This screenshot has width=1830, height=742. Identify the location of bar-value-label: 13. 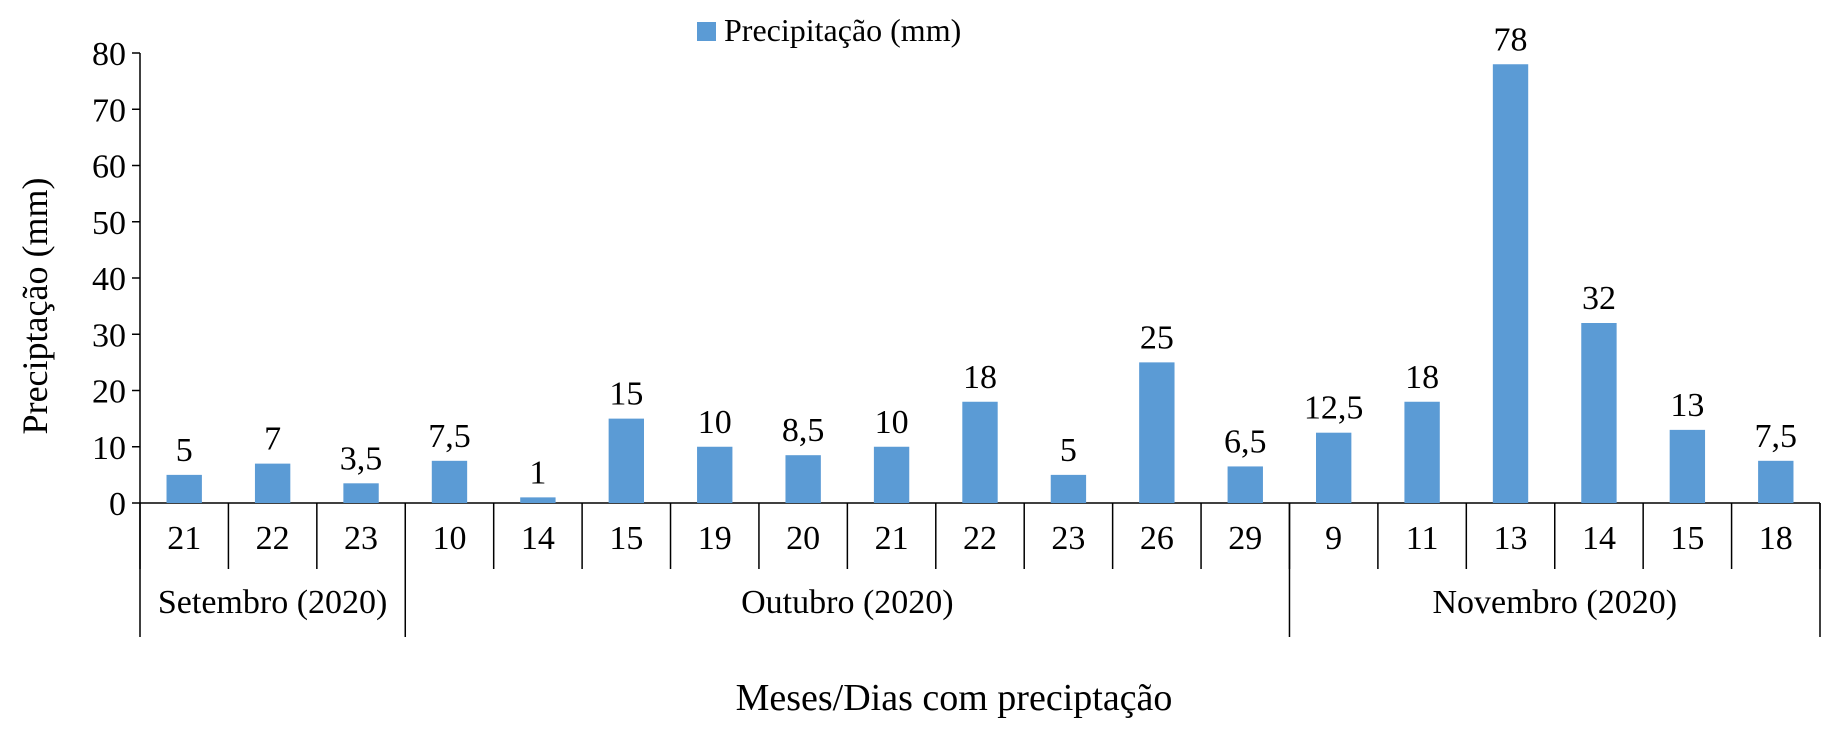
(1687, 405).